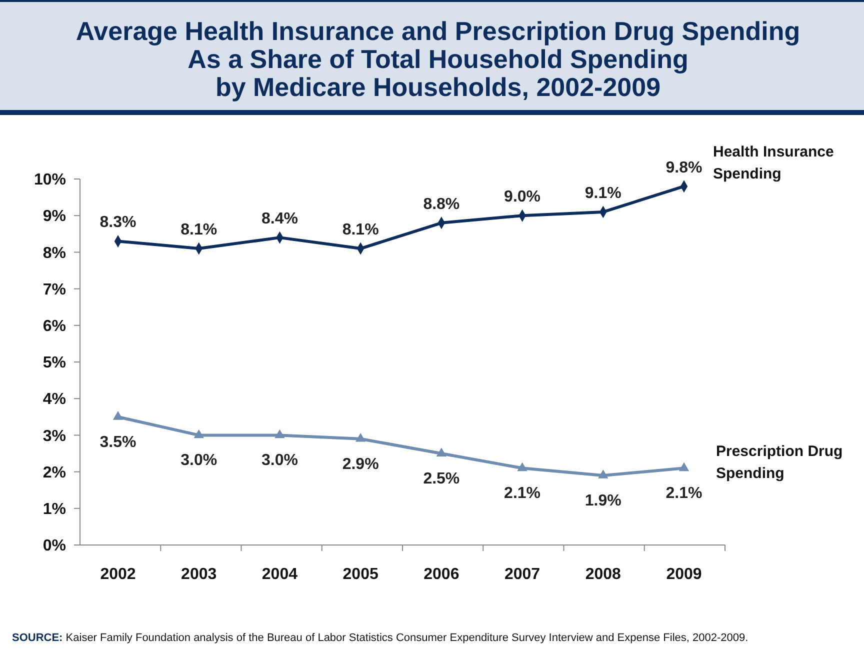 Image resolution: width=864 pixels, height=653 pixels. What do you see at coordinates (779, 462) in the screenshot?
I see `series-label: Prescription Drug Spending` at bounding box center [779, 462].